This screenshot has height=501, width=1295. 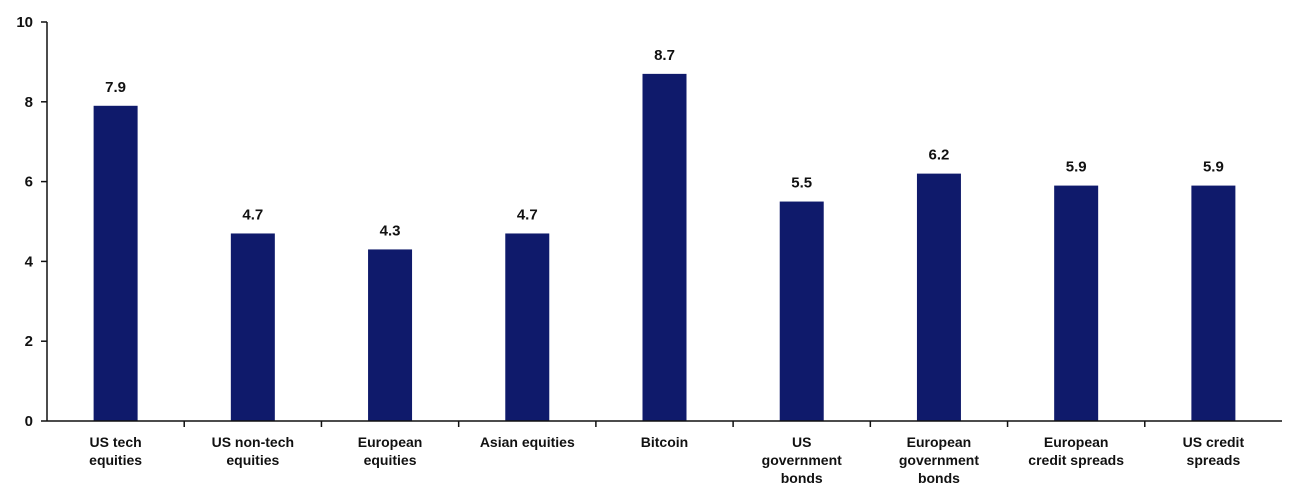 I want to click on data-label: 6.2, so click(x=939, y=155).